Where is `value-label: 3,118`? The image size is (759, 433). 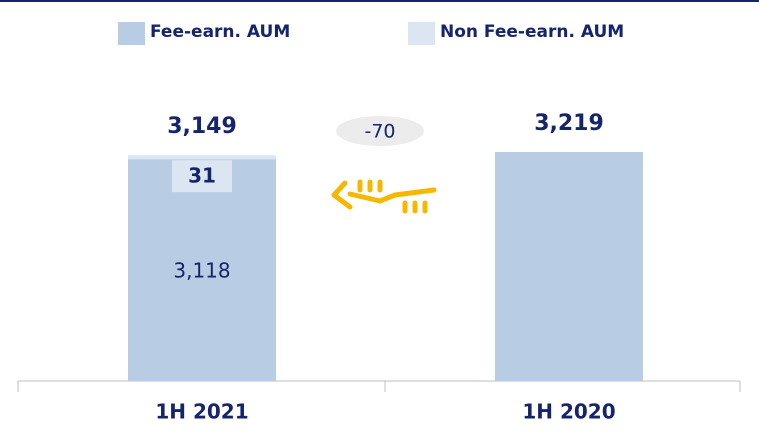 value-label: 3,118 is located at coordinates (201, 271).